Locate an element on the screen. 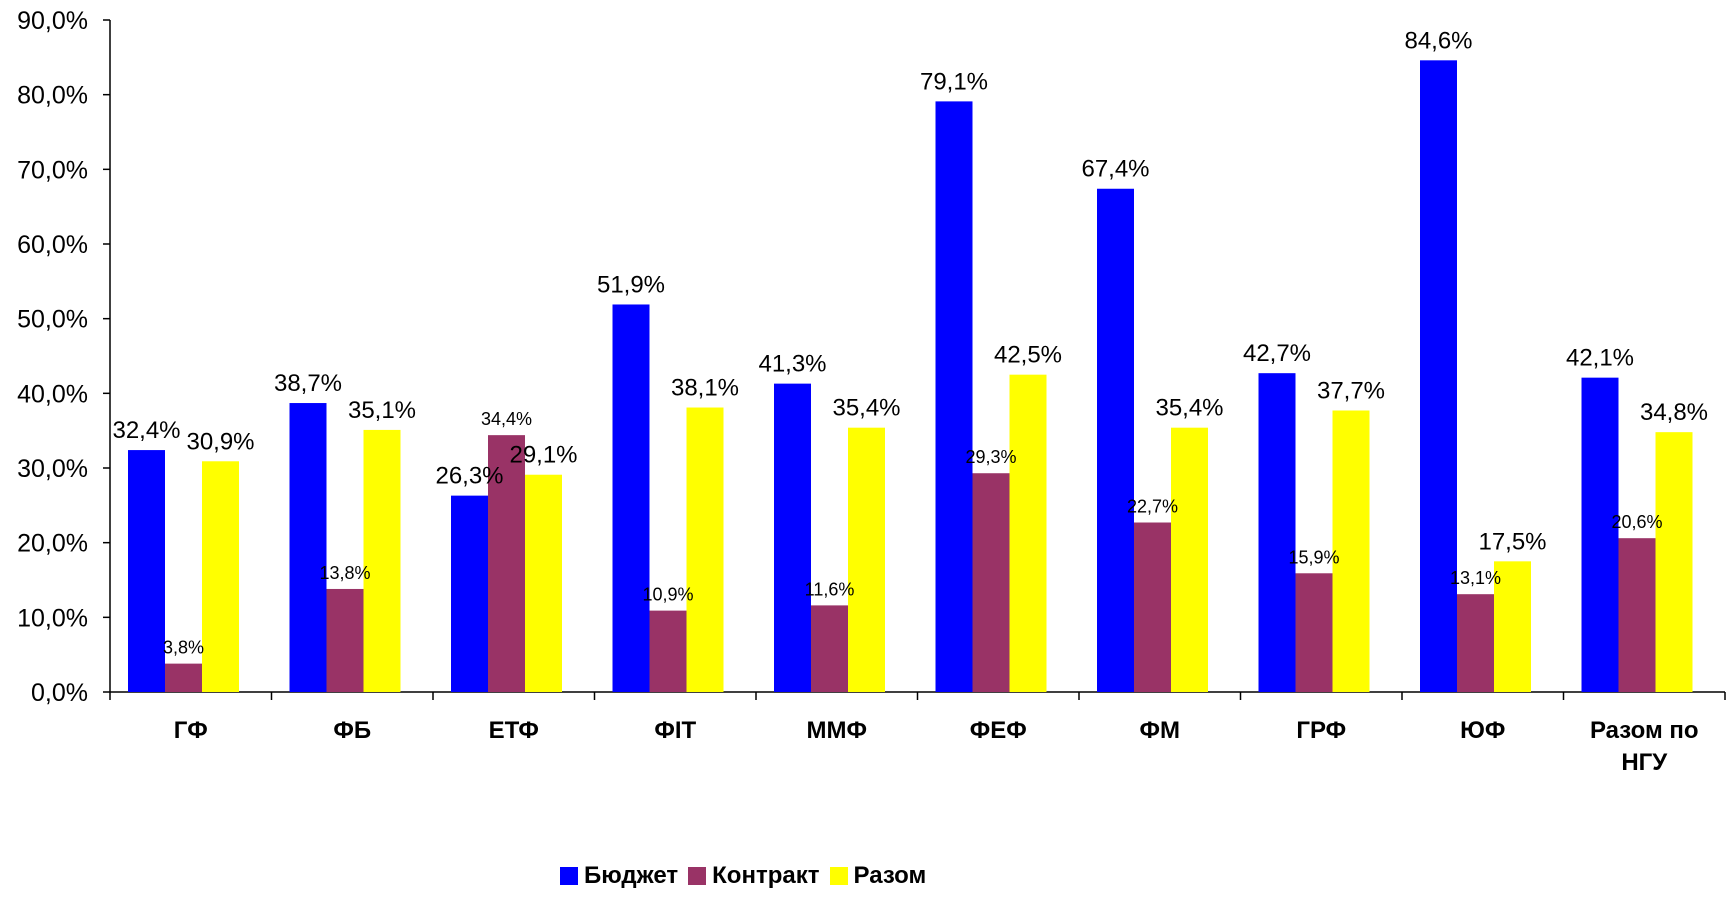 This screenshot has width=1731, height=903. data-label: 32,4% is located at coordinates (146, 430).